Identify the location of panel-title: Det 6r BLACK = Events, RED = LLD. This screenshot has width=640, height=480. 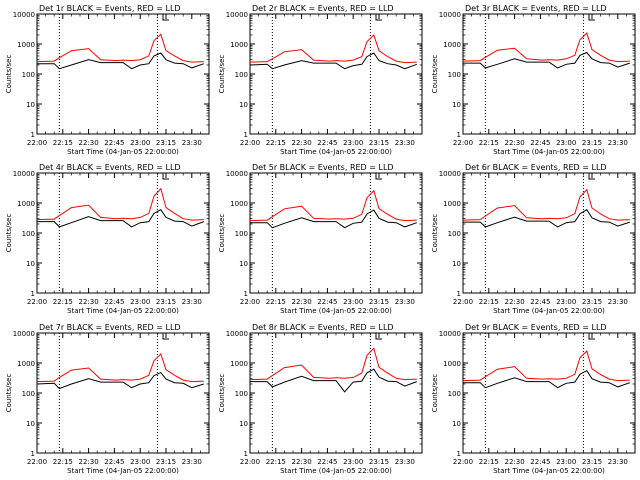
(536, 167).